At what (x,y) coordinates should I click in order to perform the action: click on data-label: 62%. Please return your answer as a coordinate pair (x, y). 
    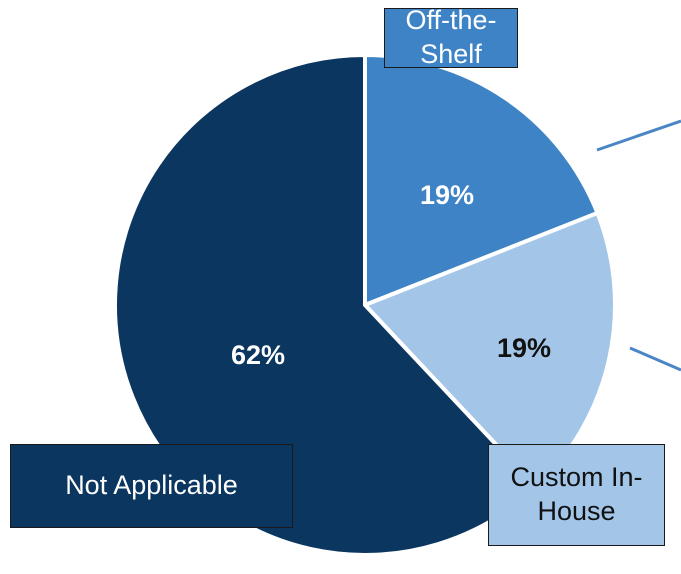
    Looking at the image, I should click on (258, 355).